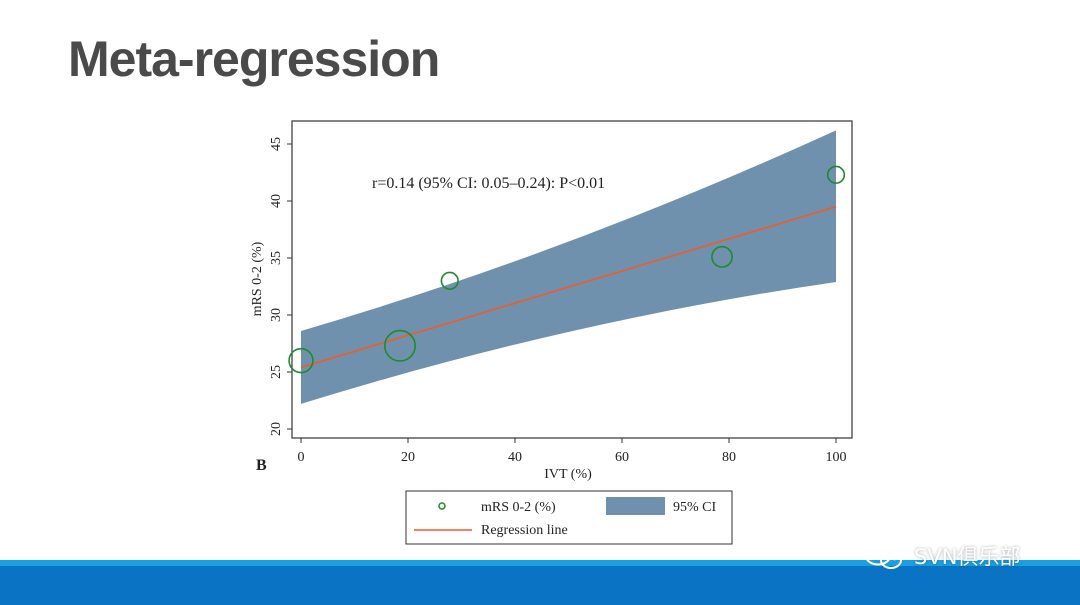 The height and width of the screenshot is (605, 1080). Describe the element at coordinates (408, 457) in the screenshot. I see `x-tick-label-20: 20` at that location.